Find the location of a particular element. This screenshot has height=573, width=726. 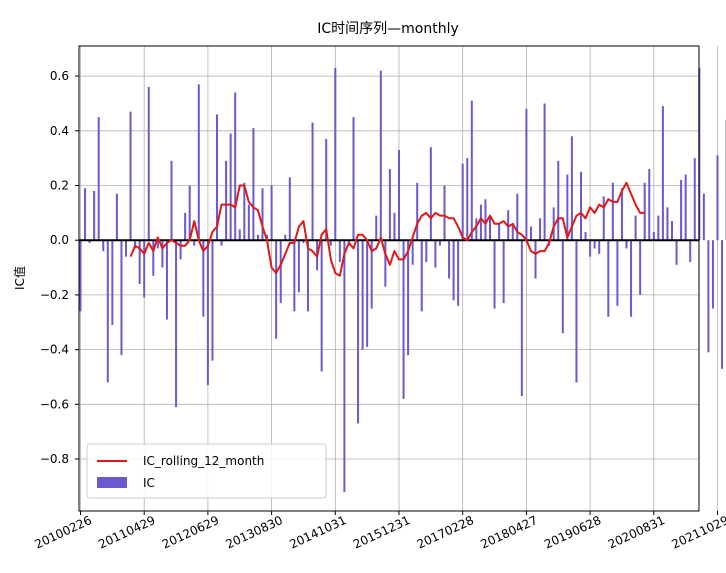

legend-bar-swatch is located at coordinates (112, 482).